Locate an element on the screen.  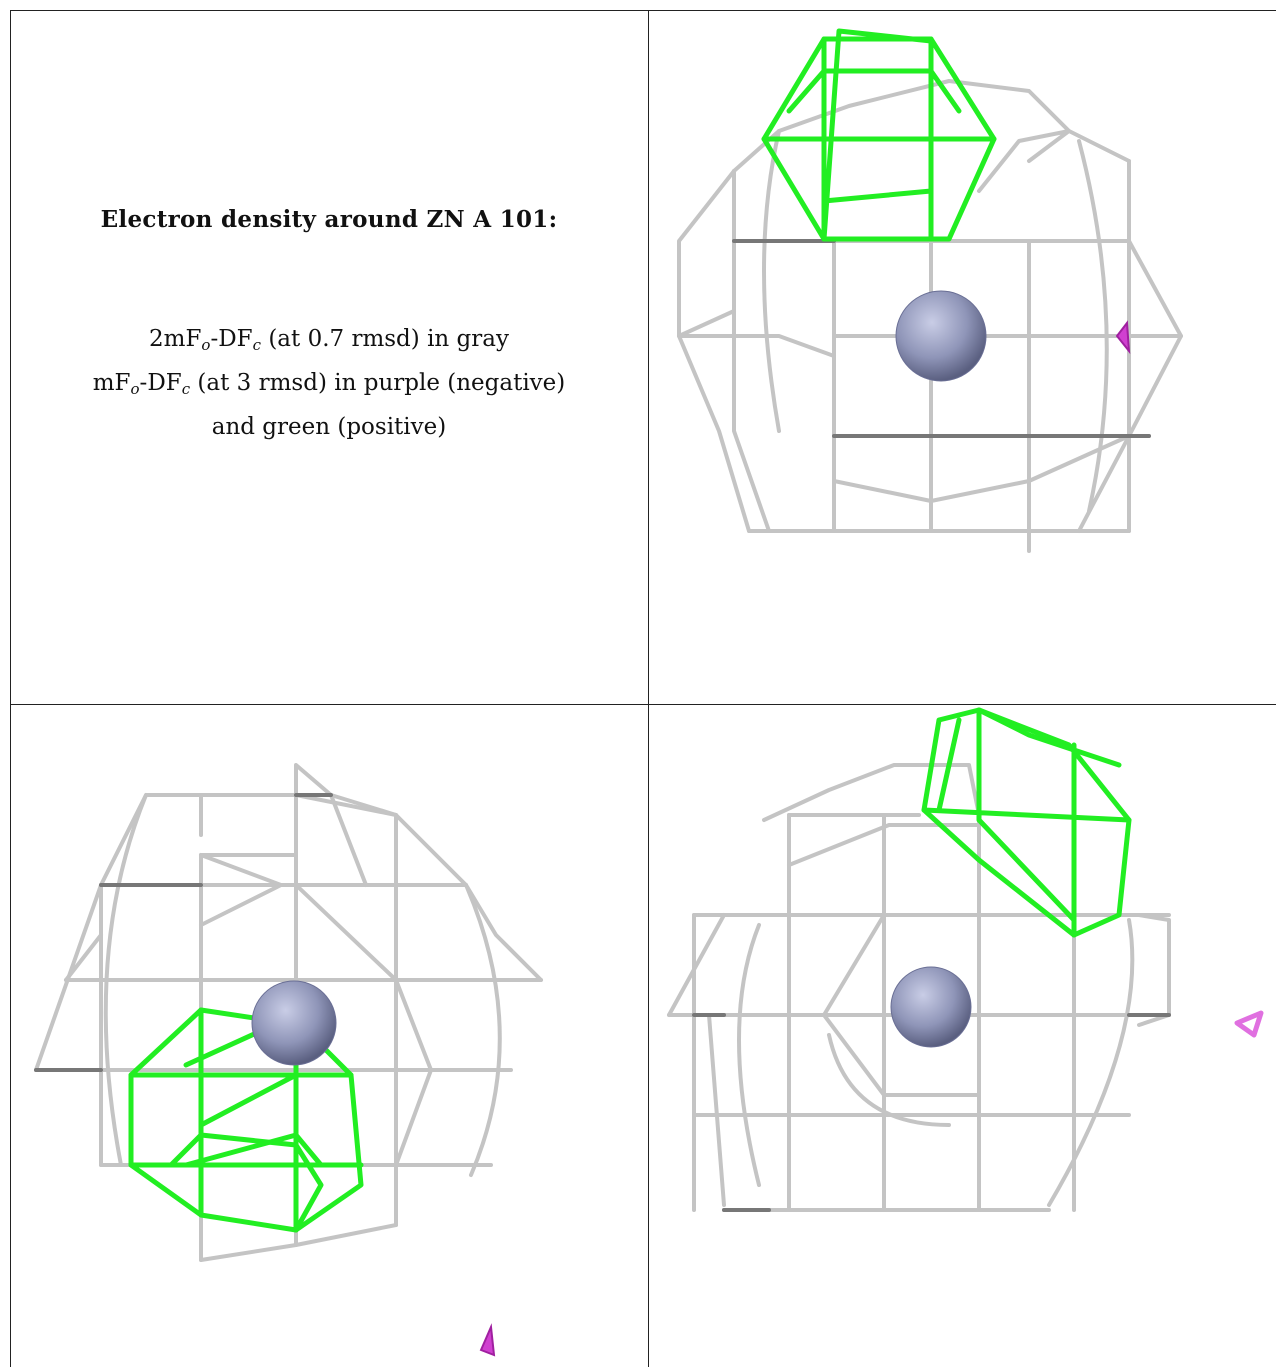
legend-fofc: mFo-DFc (at 3 rmsd) in purple (negative) is located at coordinates (329, 384).